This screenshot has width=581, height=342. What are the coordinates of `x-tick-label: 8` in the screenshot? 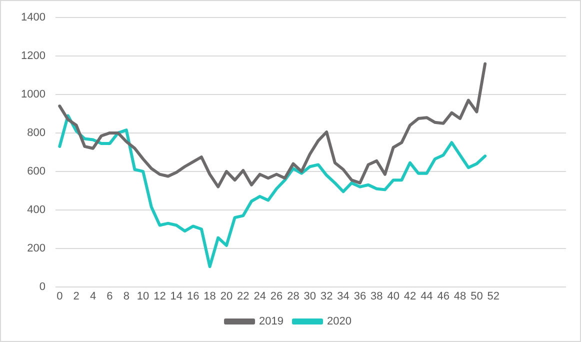 It's located at (126, 296).